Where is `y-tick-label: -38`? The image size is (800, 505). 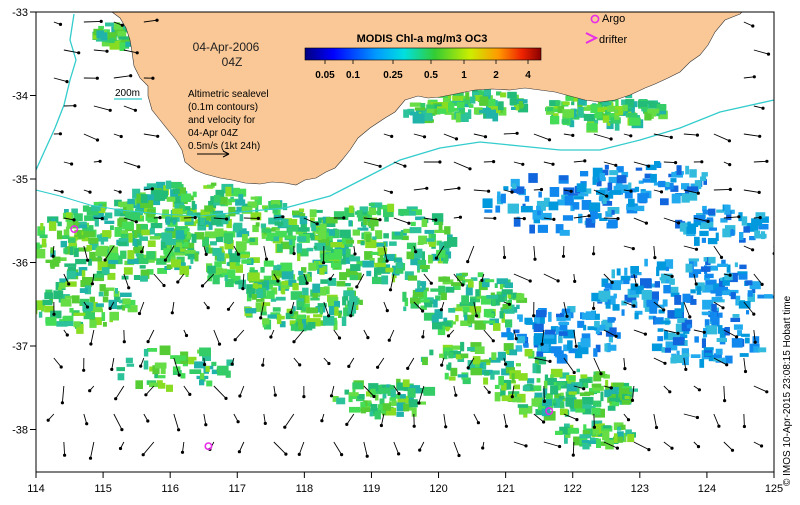
y-tick-label: -38 is located at coordinates (20, 431).